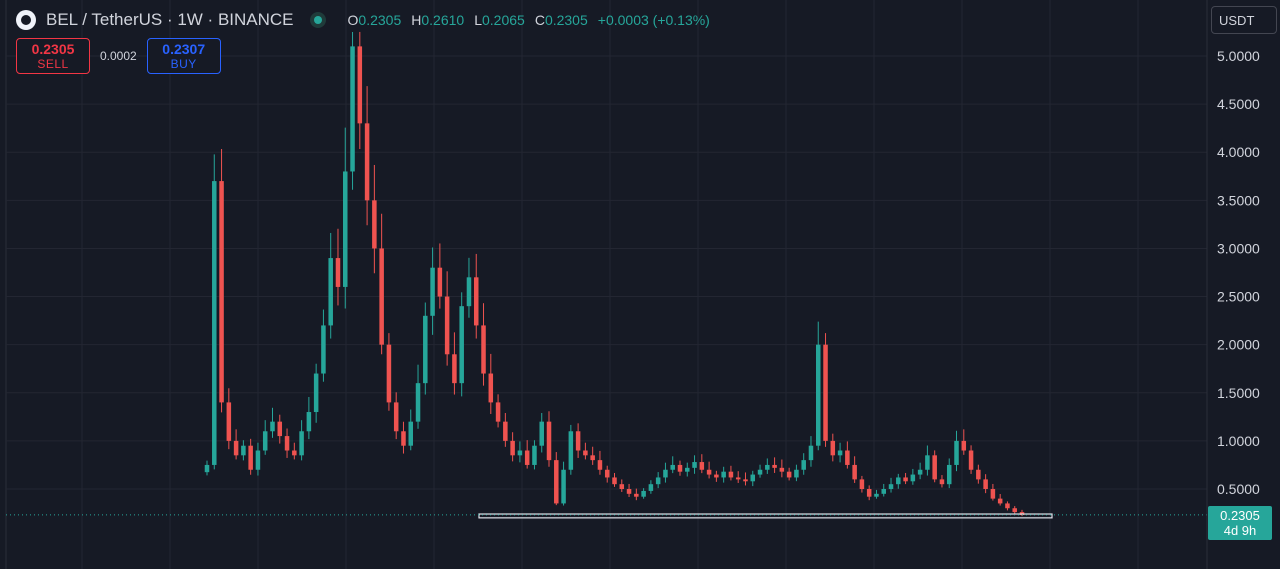  Describe the element at coordinates (317, 20) in the screenshot. I see `market-status-icon` at that location.